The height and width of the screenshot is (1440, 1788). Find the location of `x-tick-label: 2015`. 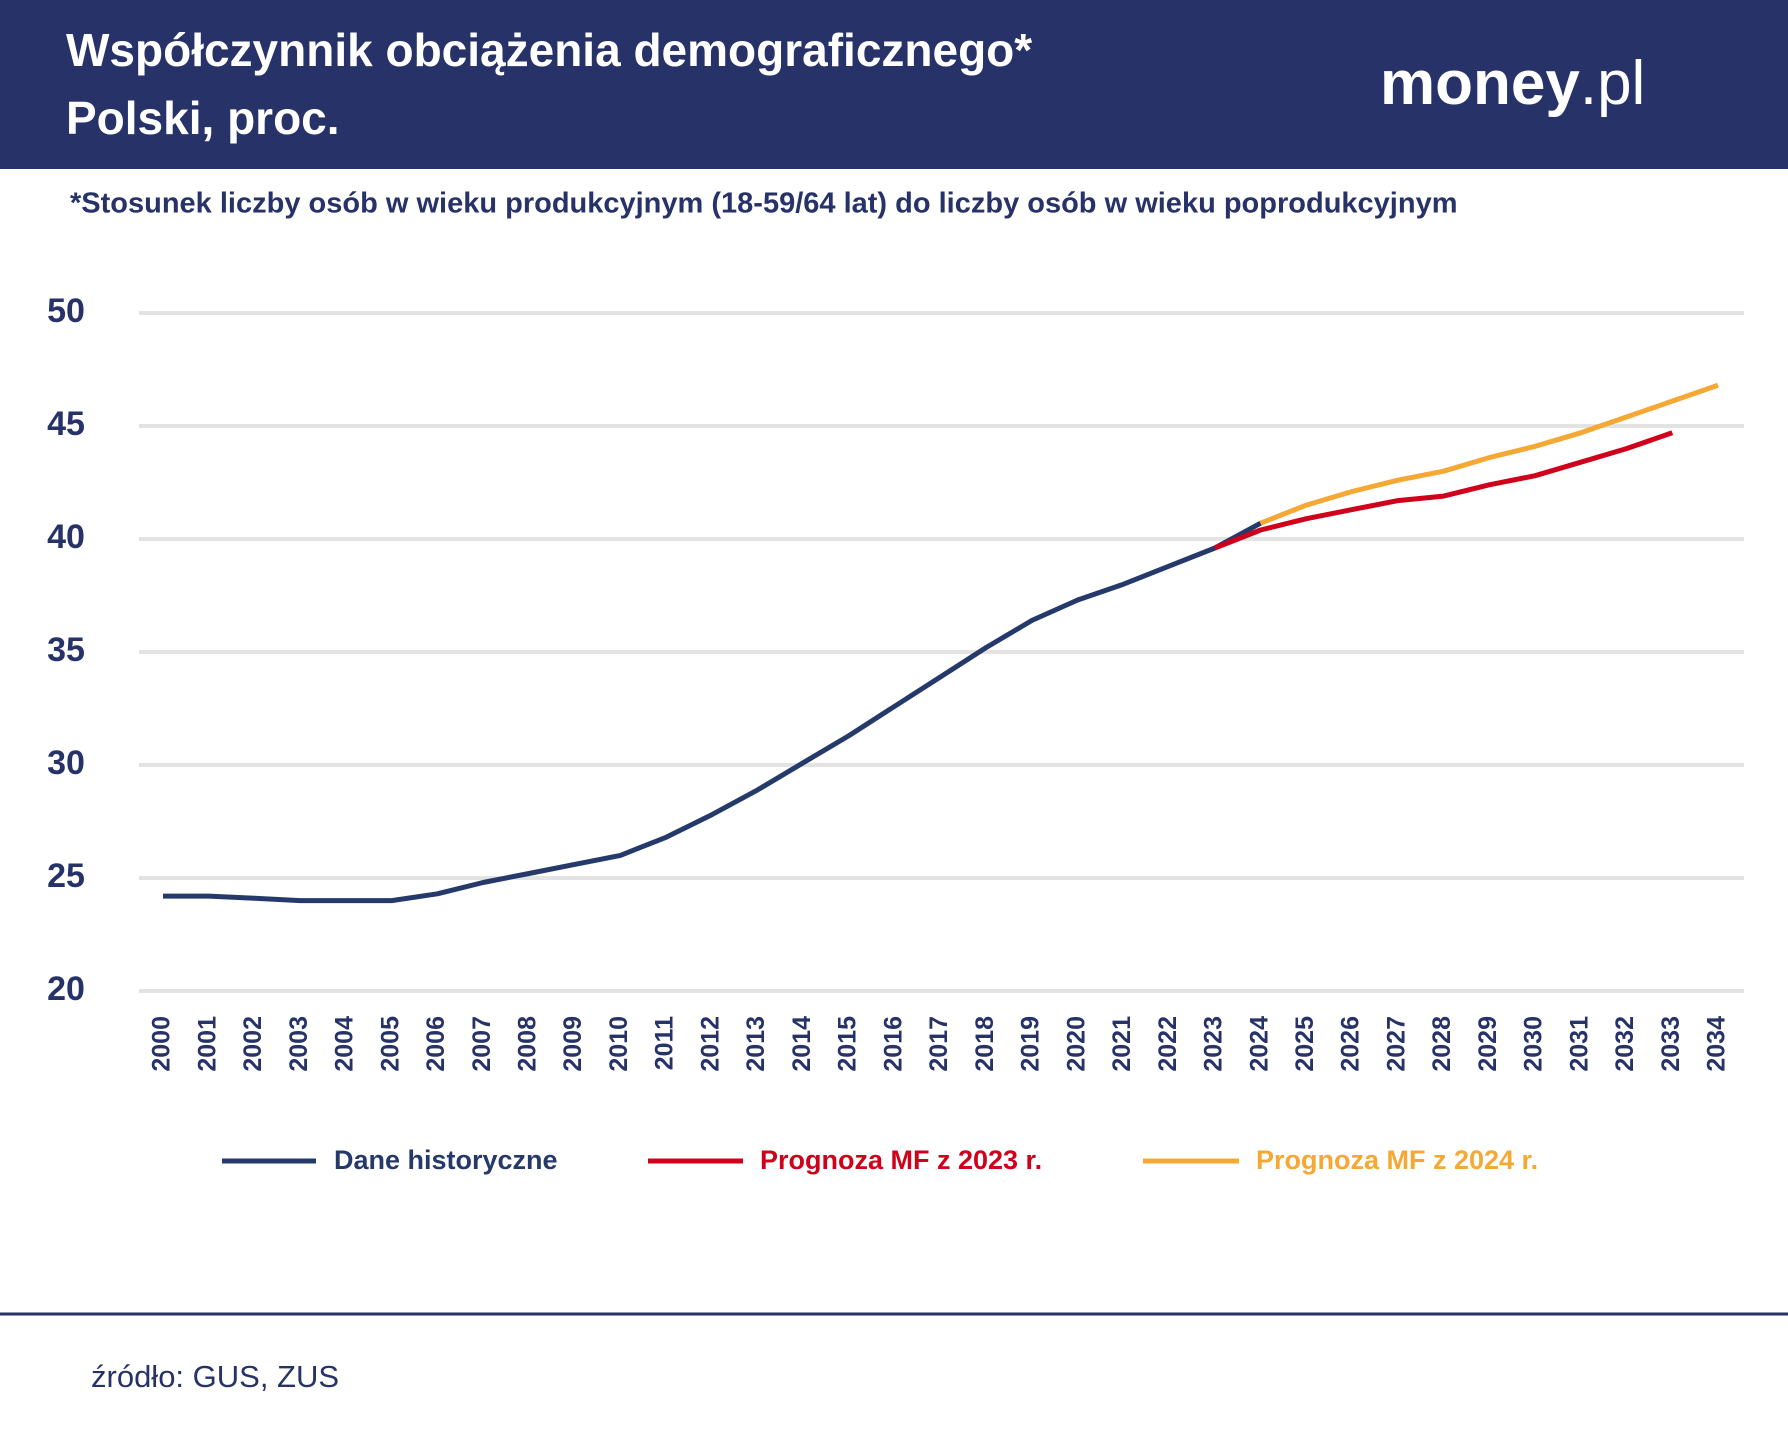

x-tick-label: 2015 is located at coordinates (848, 1044).